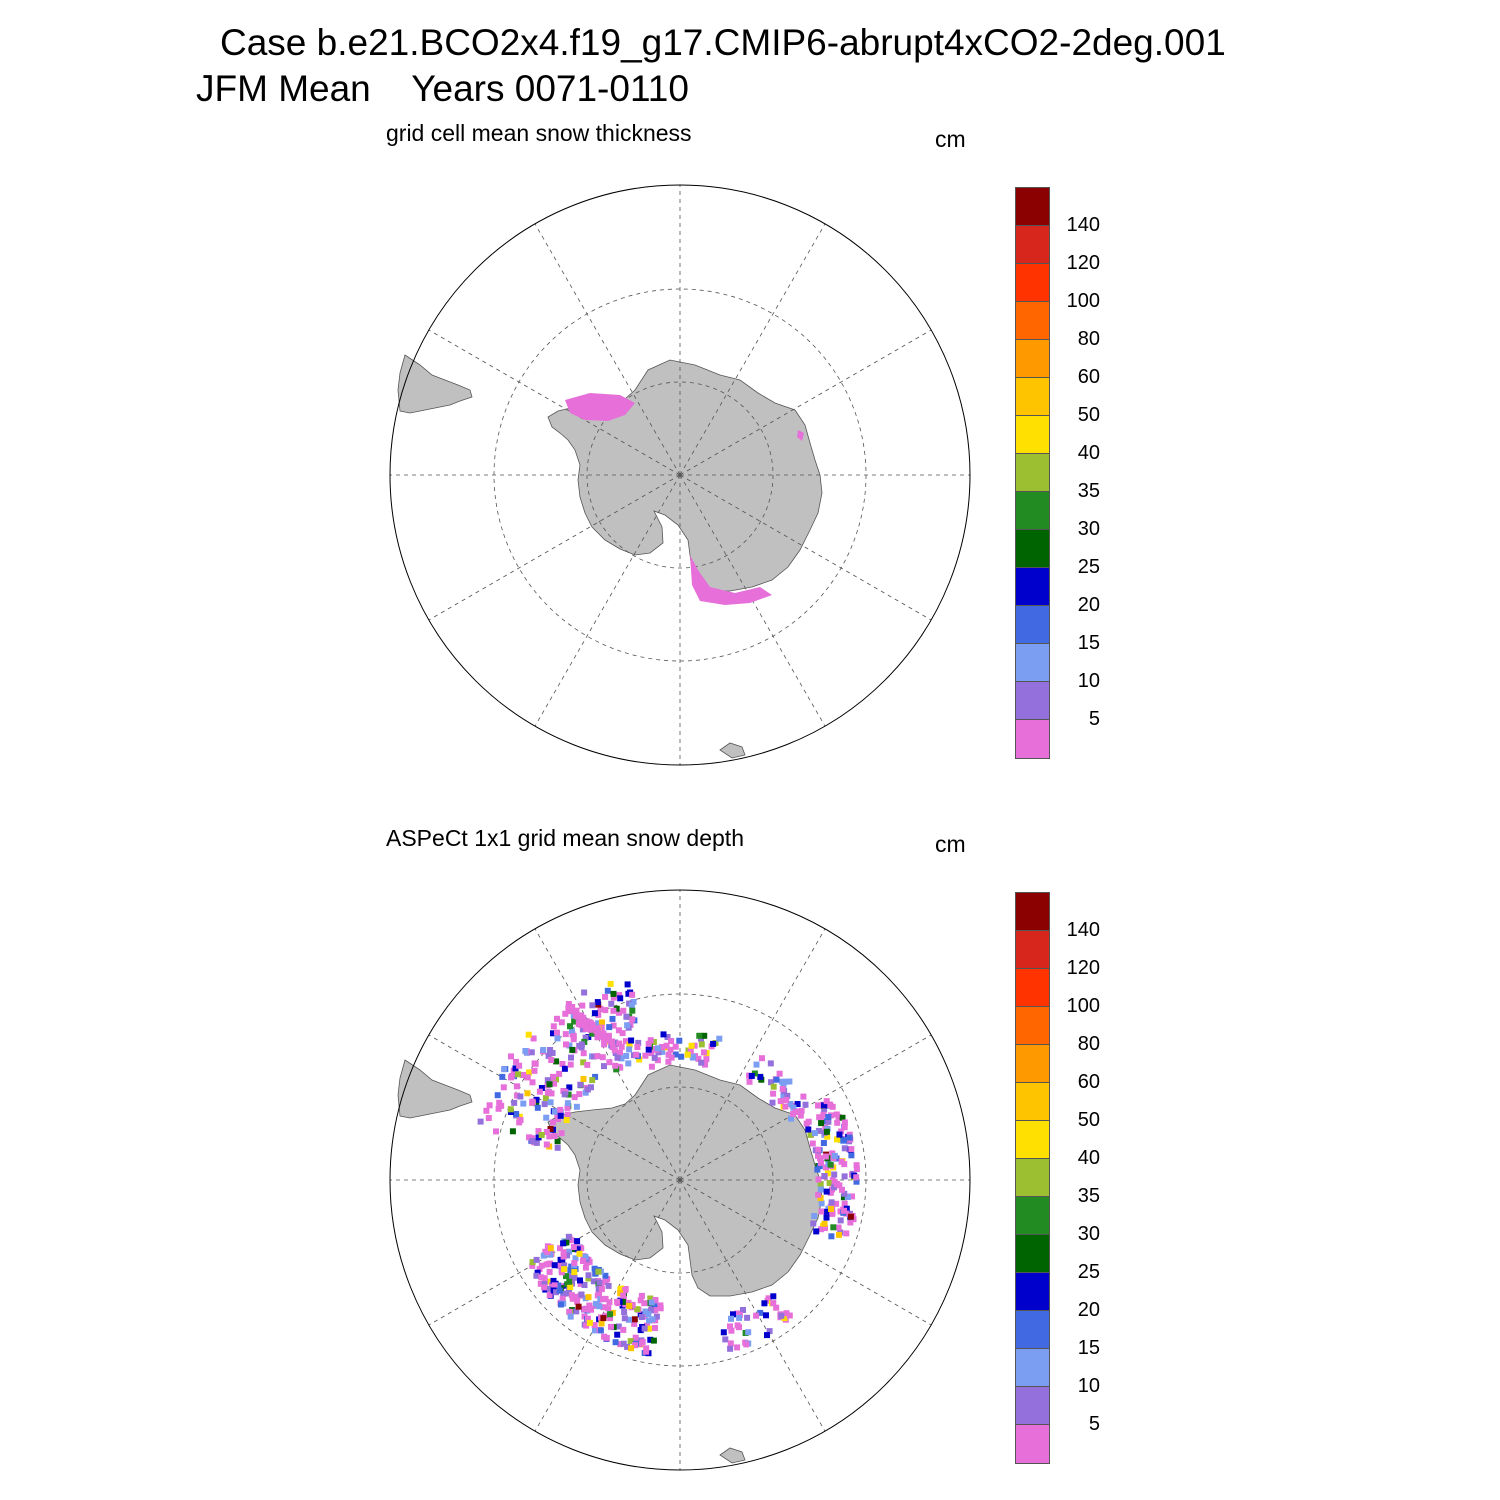 Image resolution: width=1500 pixels, height=1500 pixels. I want to click on snow-patch-weddell, so click(600, 407).